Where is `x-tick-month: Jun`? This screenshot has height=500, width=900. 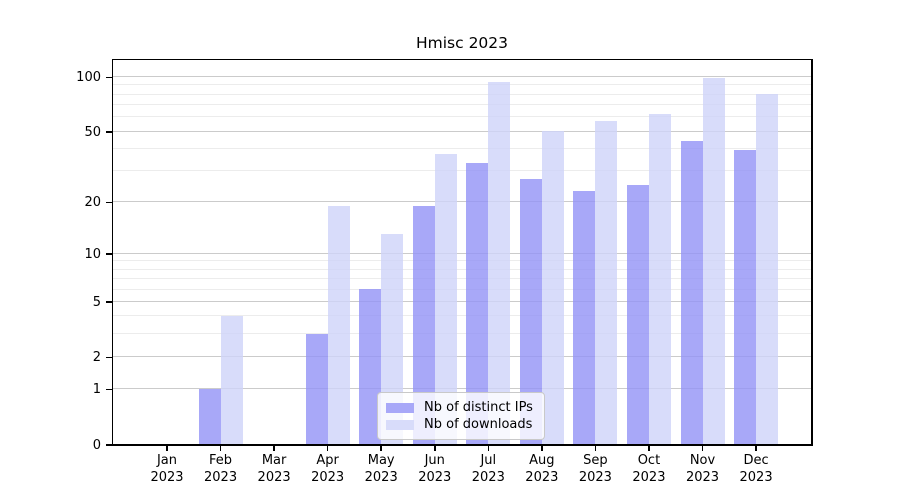 x-tick-month: Jun is located at coordinates (434, 460).